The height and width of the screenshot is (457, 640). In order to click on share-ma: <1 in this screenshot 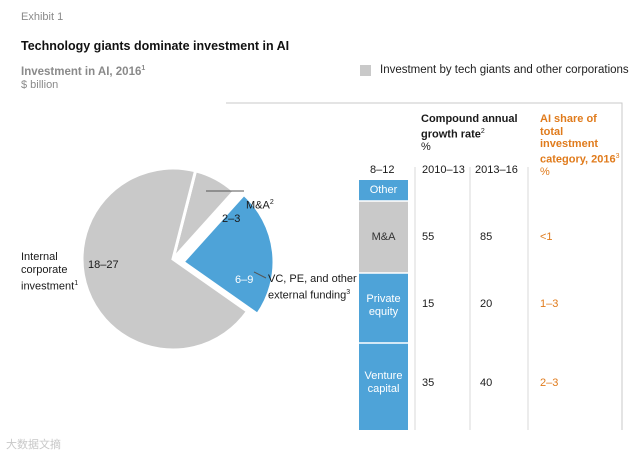, I will do `click(546, 237)`.